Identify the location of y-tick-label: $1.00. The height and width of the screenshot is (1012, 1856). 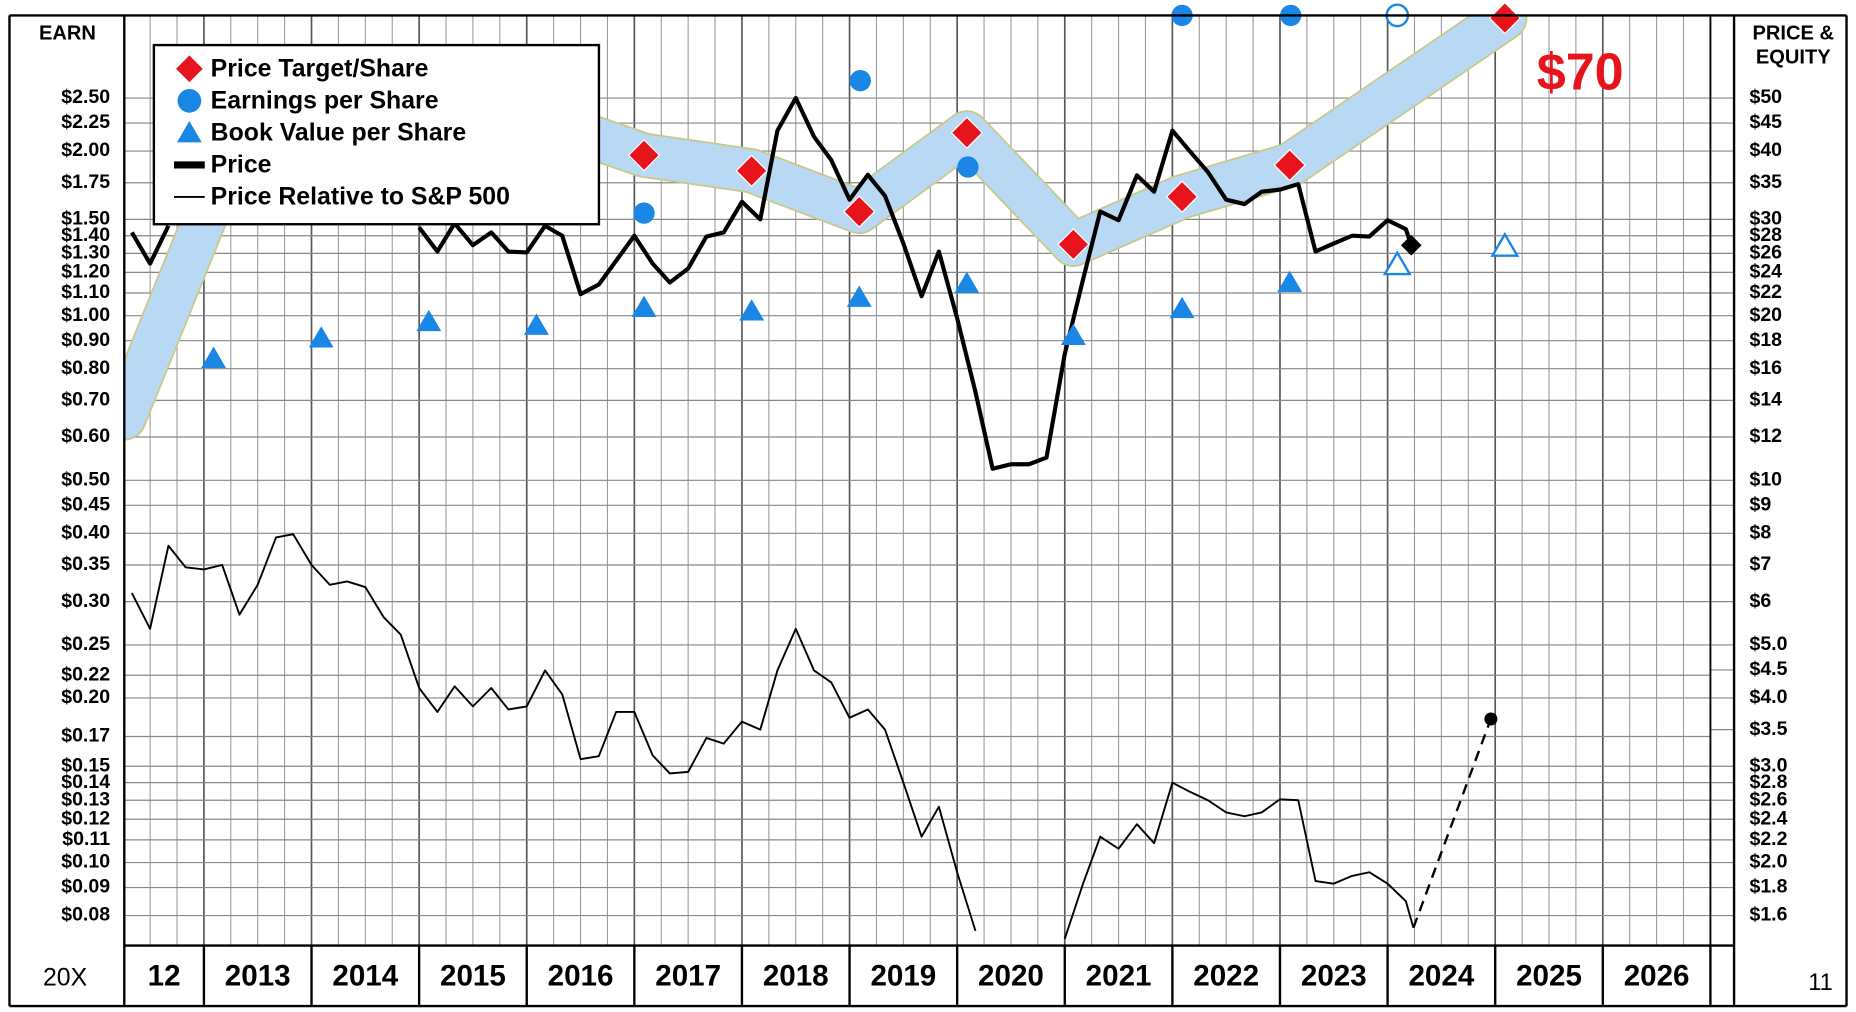
(85, 315).